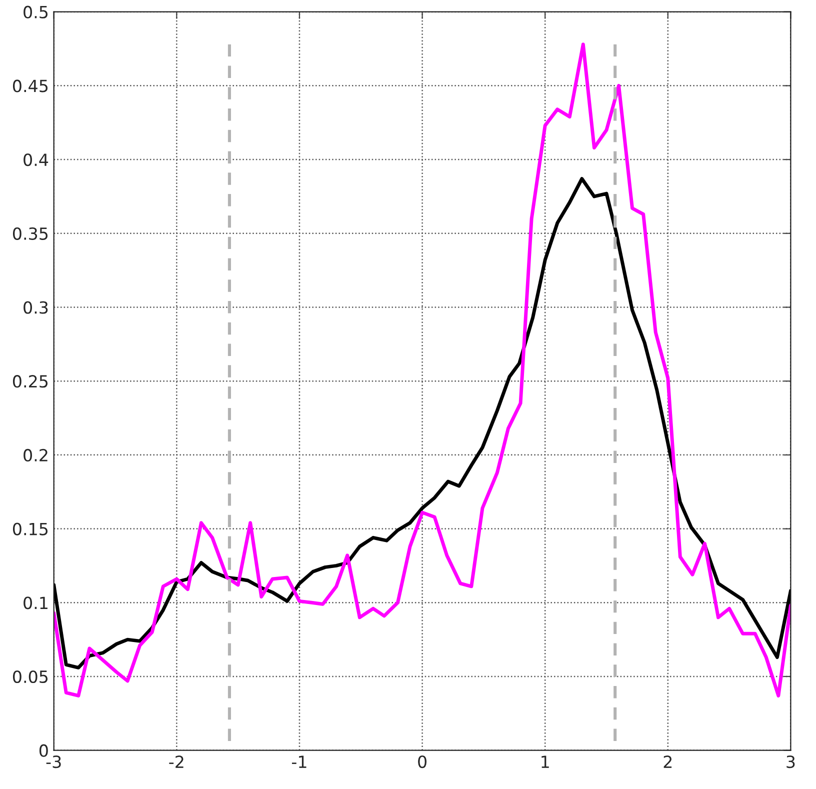  What do you see at coordinates (36, 455) in the screenshot?
I see `y-tick-label: 0.2` at bounding box center [36, 455].